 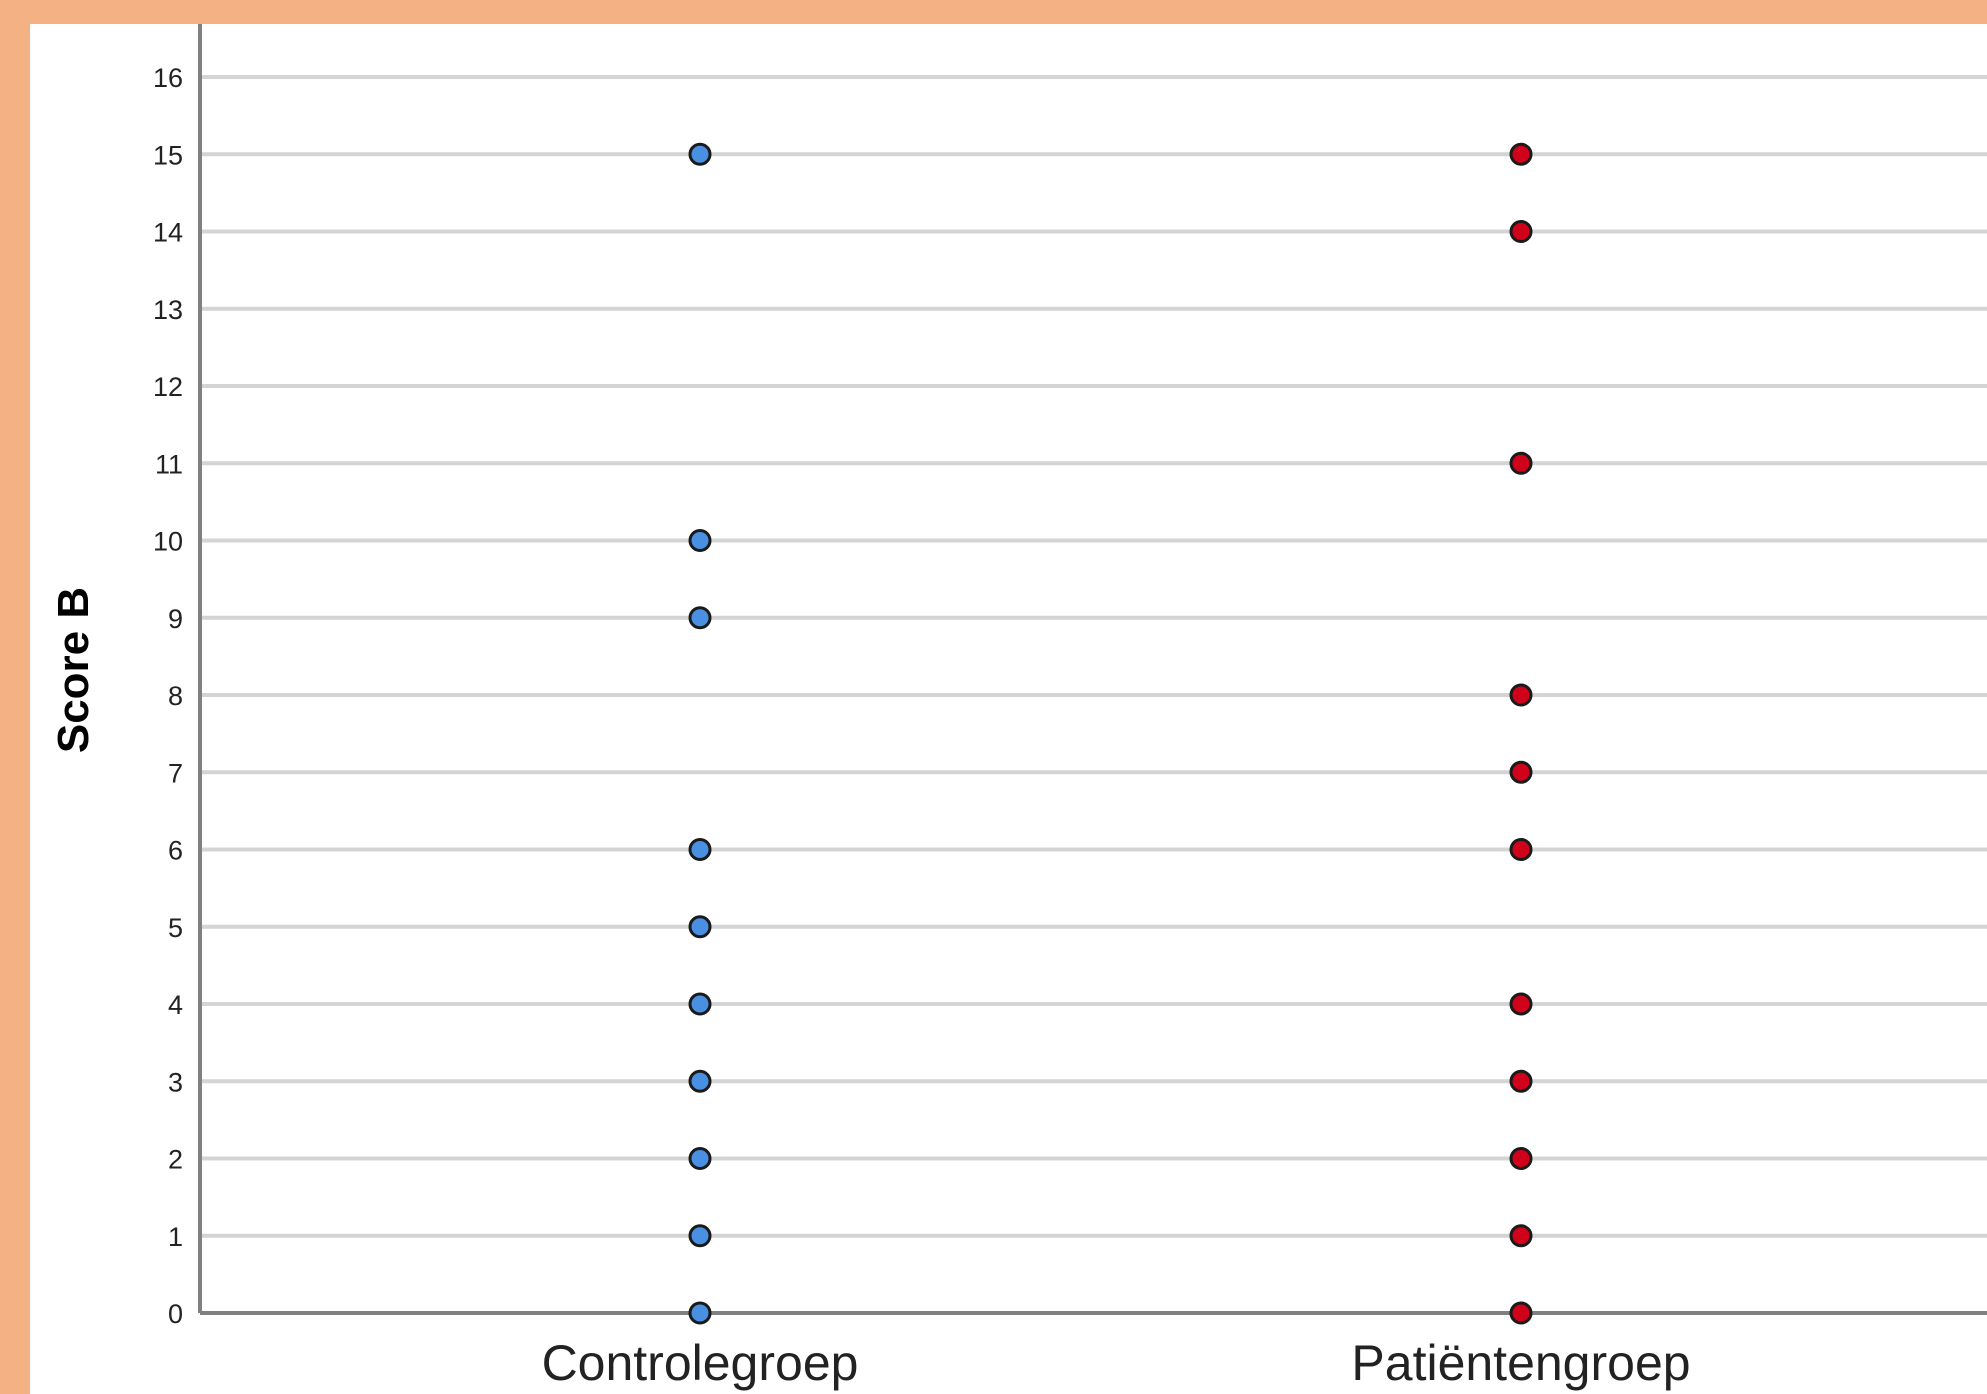 What do you see at coordinates (175, 1314) in the screenshot?
I see `y-tick-label: 0` at bounding box center [175, 1314].